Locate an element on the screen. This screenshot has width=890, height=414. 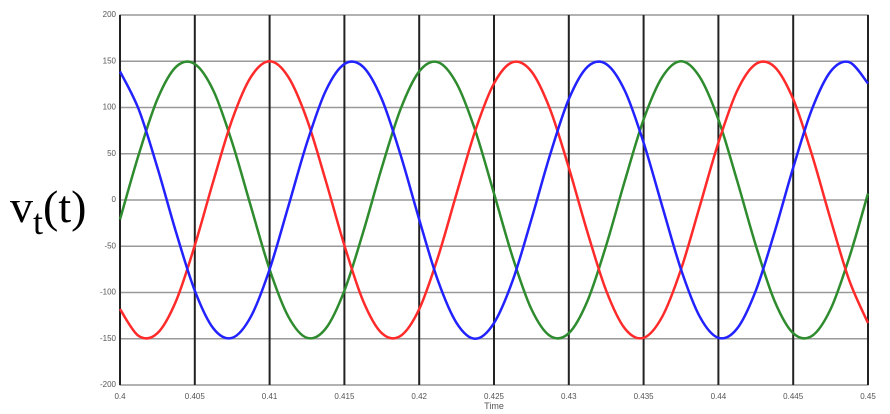
y-axis-label: vt(t) is located at coordinates (48, 211).